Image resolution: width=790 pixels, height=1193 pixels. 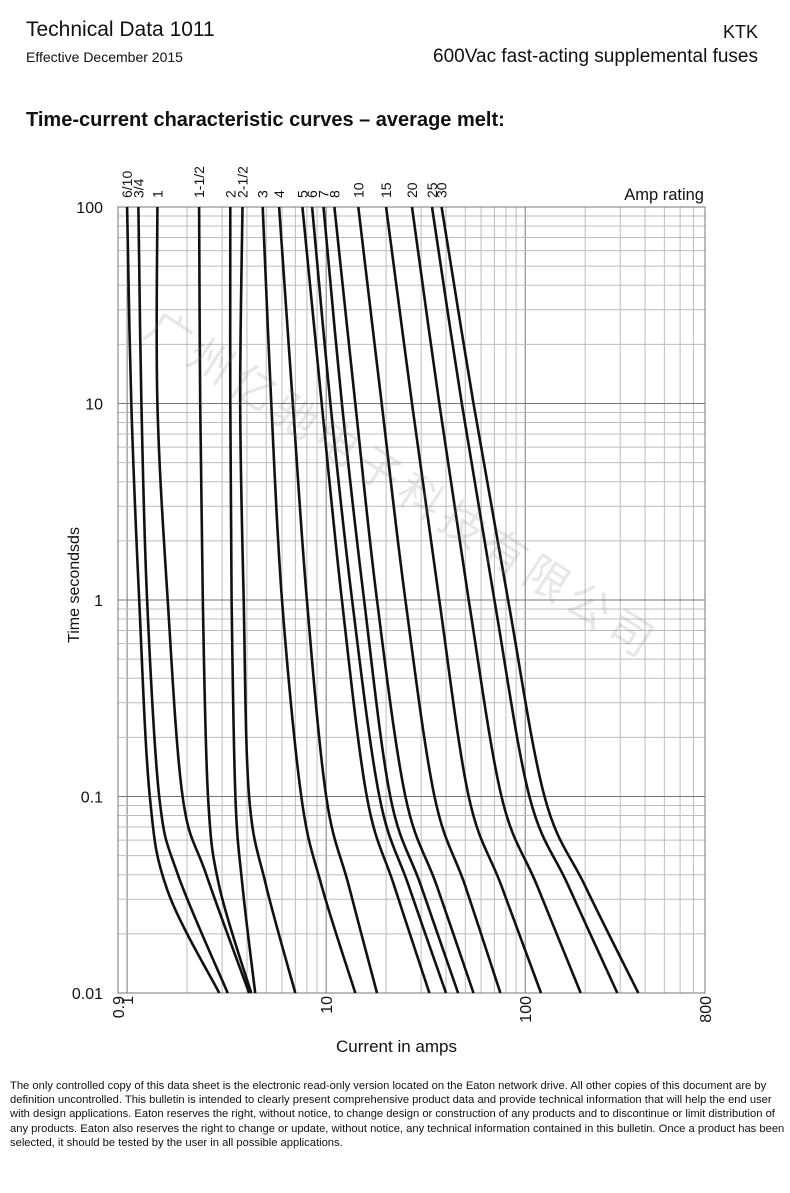 What do you see at coordinates (386, 190) in the screenshot?
I see `amp-rating-label: 15` at bounding box center [386, 190].